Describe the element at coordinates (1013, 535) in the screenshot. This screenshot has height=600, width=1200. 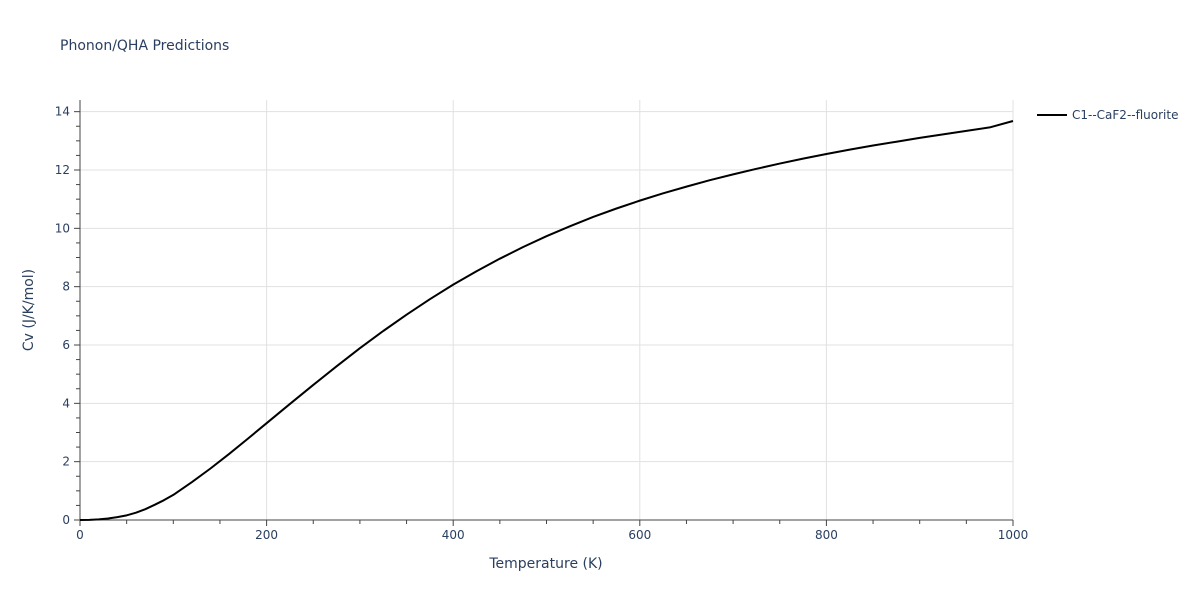
I see `x-tick-label: 1000` at that location.